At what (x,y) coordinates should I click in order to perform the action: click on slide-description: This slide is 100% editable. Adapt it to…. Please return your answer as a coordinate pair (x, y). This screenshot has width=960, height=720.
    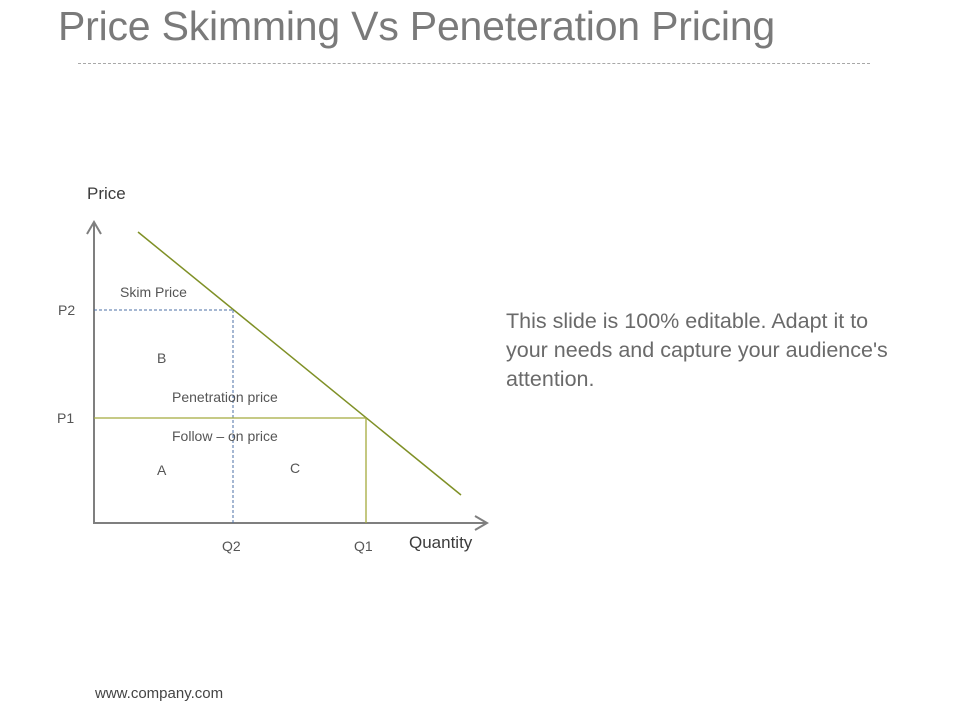
    Looking at the image, I should click on (697, 350).